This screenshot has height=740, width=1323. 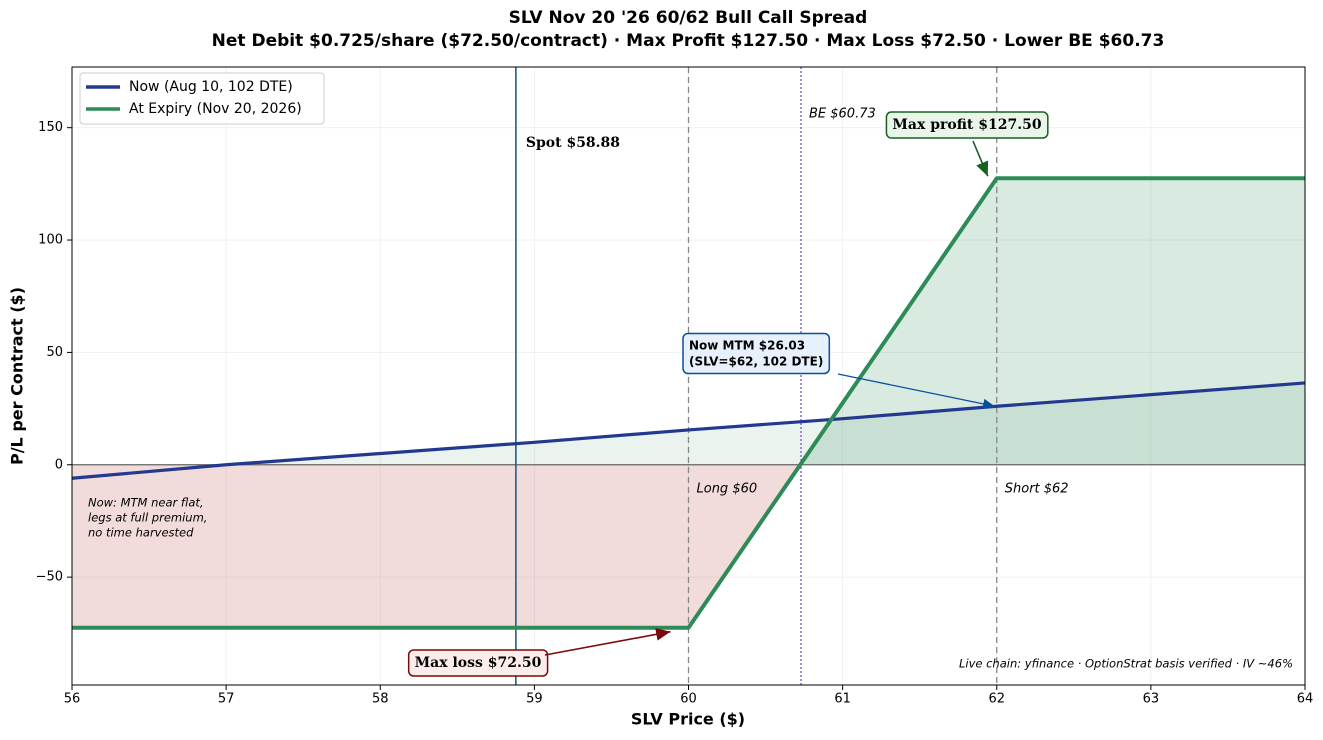 What do you see at coordinates (688, 699) in the screenshot?
I see `x-tick-label: 60` at bounding box center [688, 699].